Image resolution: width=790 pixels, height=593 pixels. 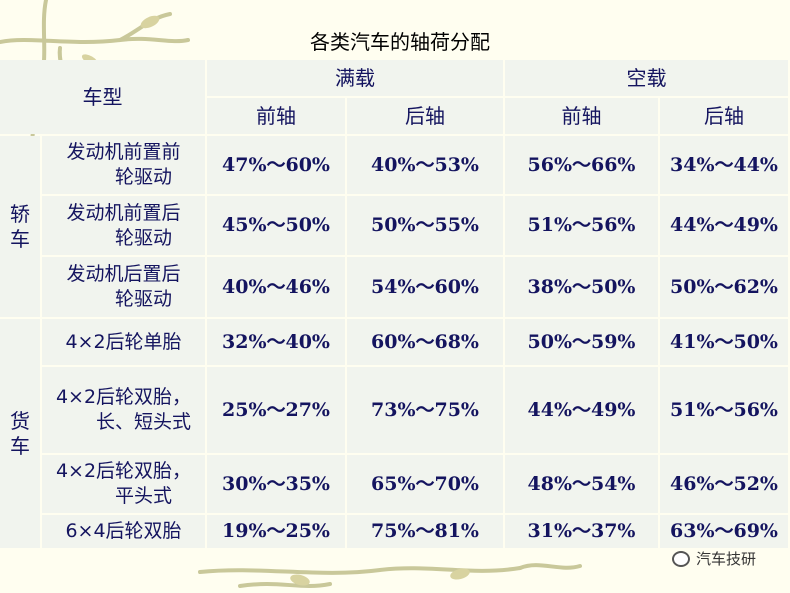 What do you see at coordinates (276, 287) in the screenshot?
I see `table-cell: 40%～46%` at bounding box center [276, 287].